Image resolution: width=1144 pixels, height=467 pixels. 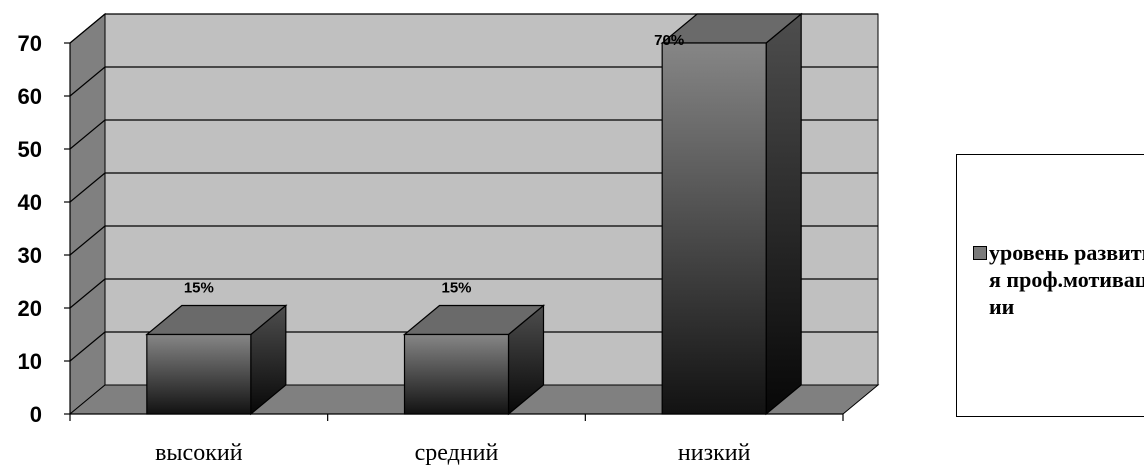 What do you see at coordinates (87, 214) in the screenshot?
I see `side-wall` at bounding box center [87, 214].